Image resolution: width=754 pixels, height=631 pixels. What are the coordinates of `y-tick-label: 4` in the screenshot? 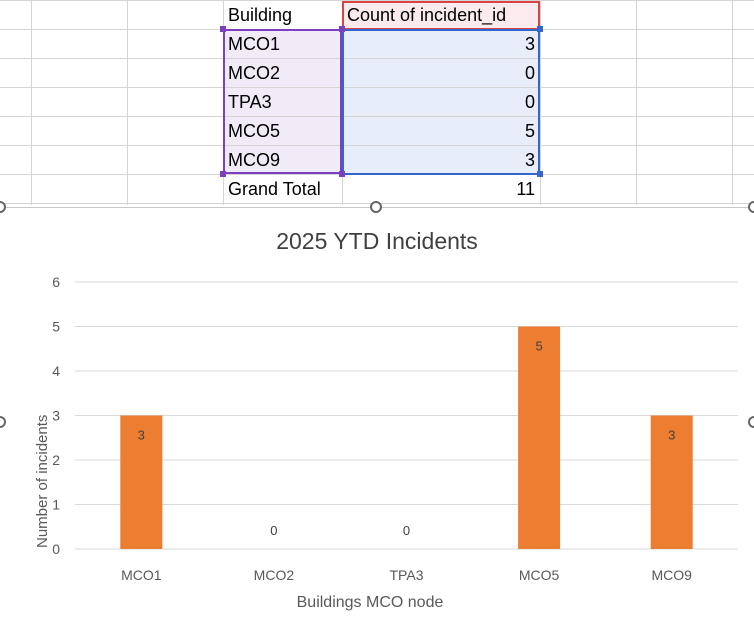 It's located at (56, 371).